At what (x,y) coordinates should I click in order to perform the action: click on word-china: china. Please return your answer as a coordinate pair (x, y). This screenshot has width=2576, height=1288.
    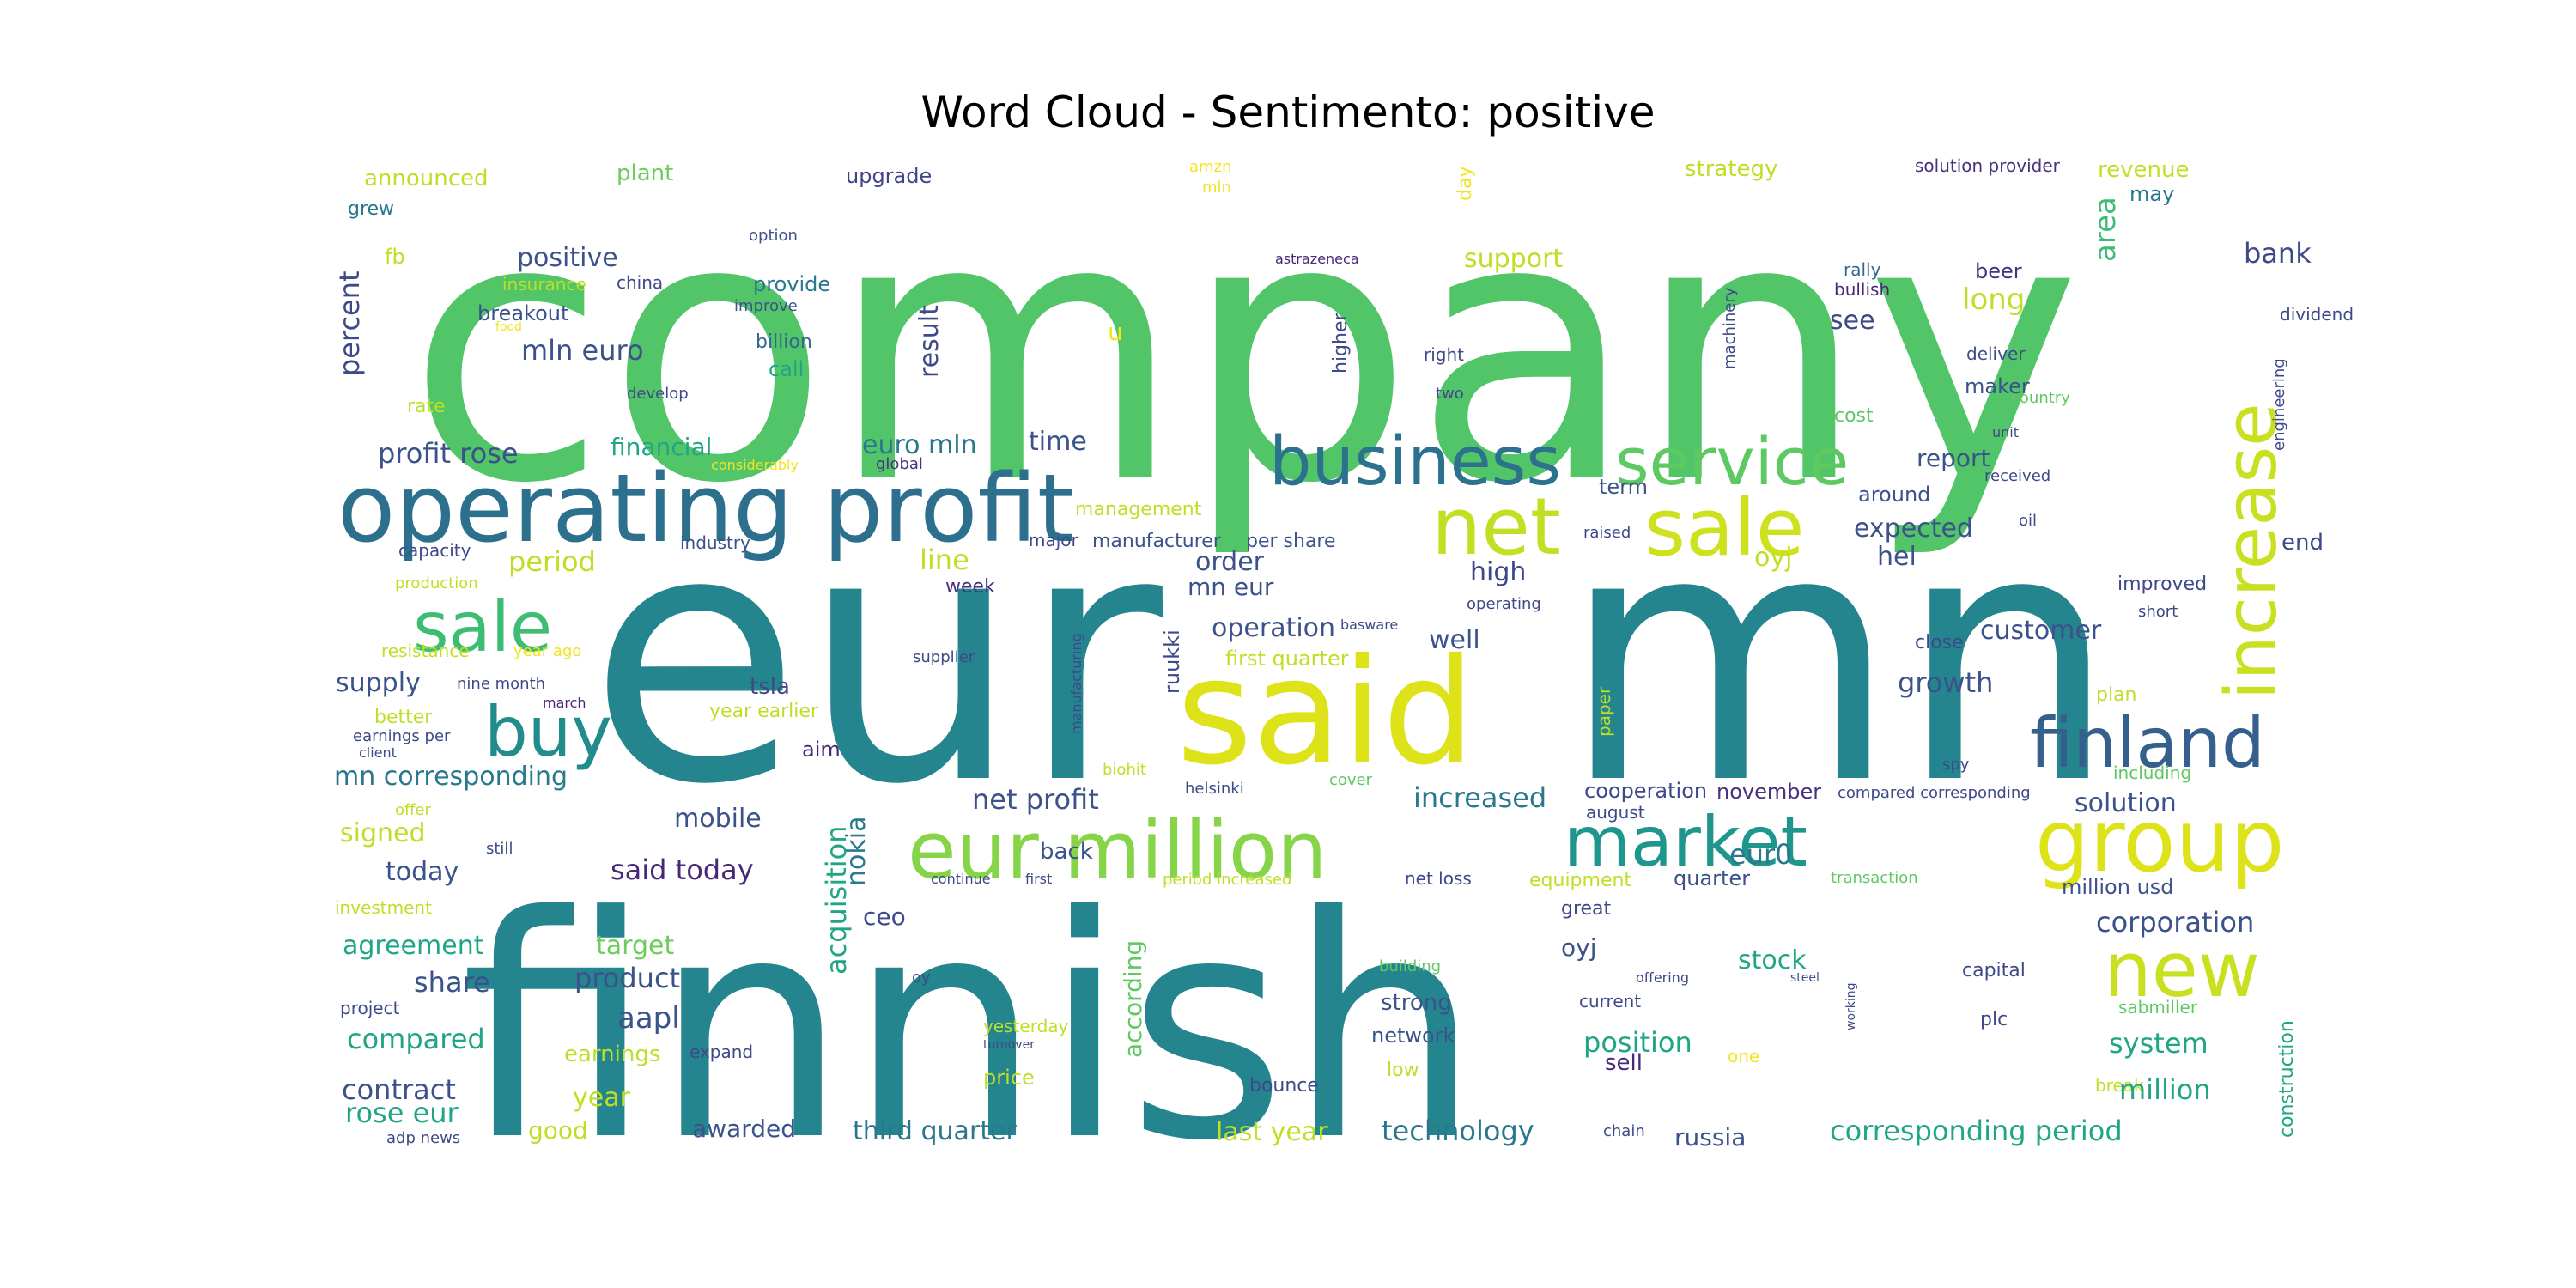
    Looking at the image, I should click on (640, 282).